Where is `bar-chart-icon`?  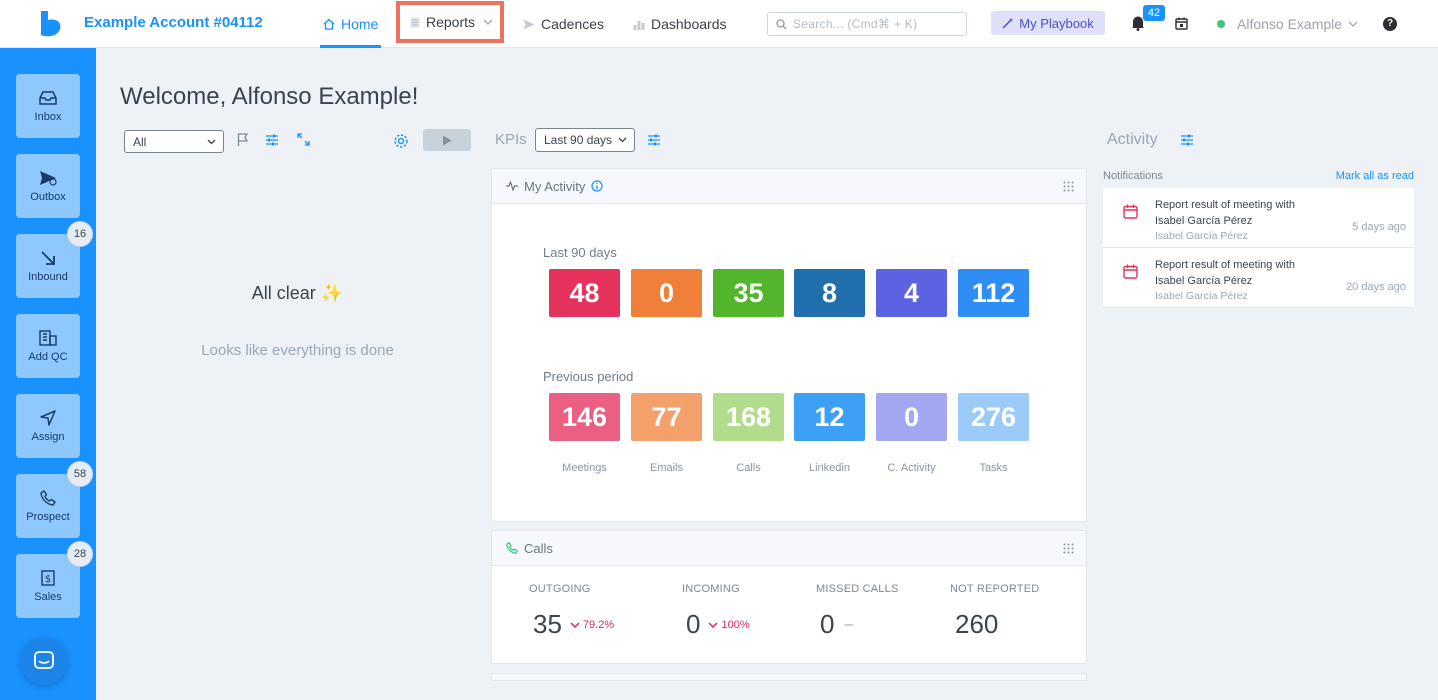
bar-chart-icon is located at coordinates (639, 24).